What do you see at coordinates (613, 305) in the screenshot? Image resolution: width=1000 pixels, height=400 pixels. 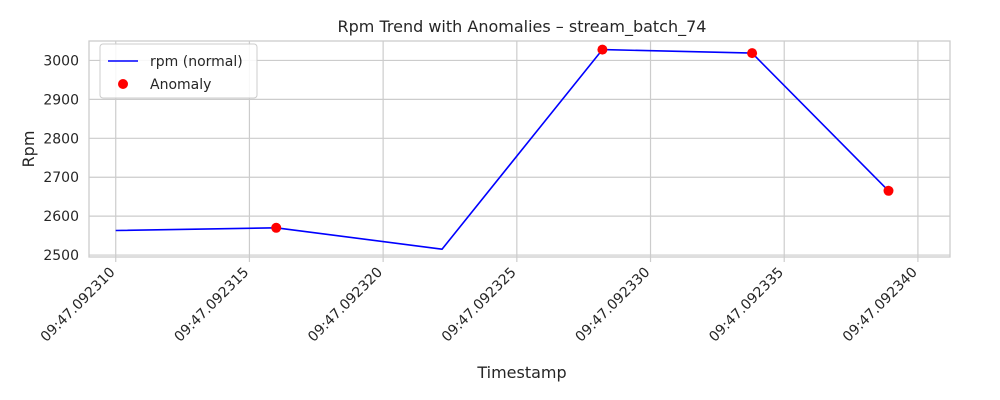 I see `x-tick-label: 09:47.092330` at bounding box center [613, 305].